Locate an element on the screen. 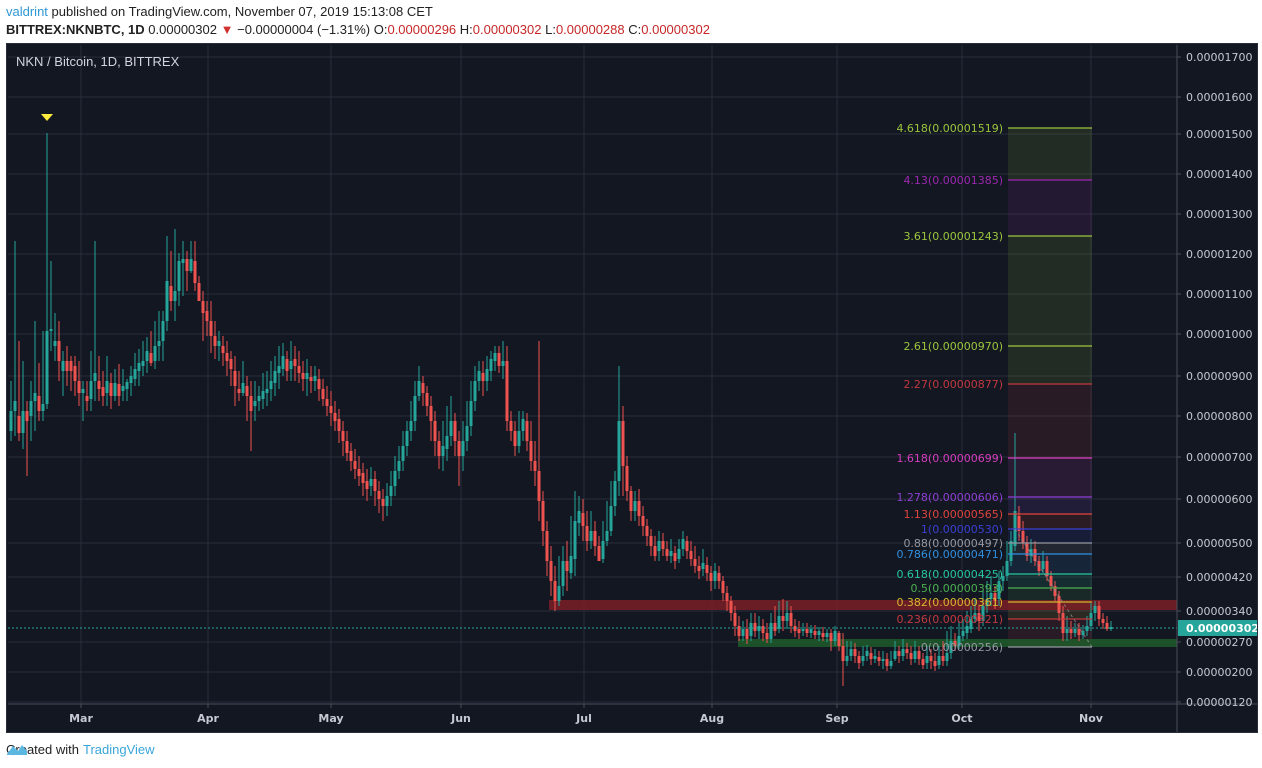 Image resolution: width=1262 pixels, height=768 pixels. close-label: C: is located at coordinates (635, 29).